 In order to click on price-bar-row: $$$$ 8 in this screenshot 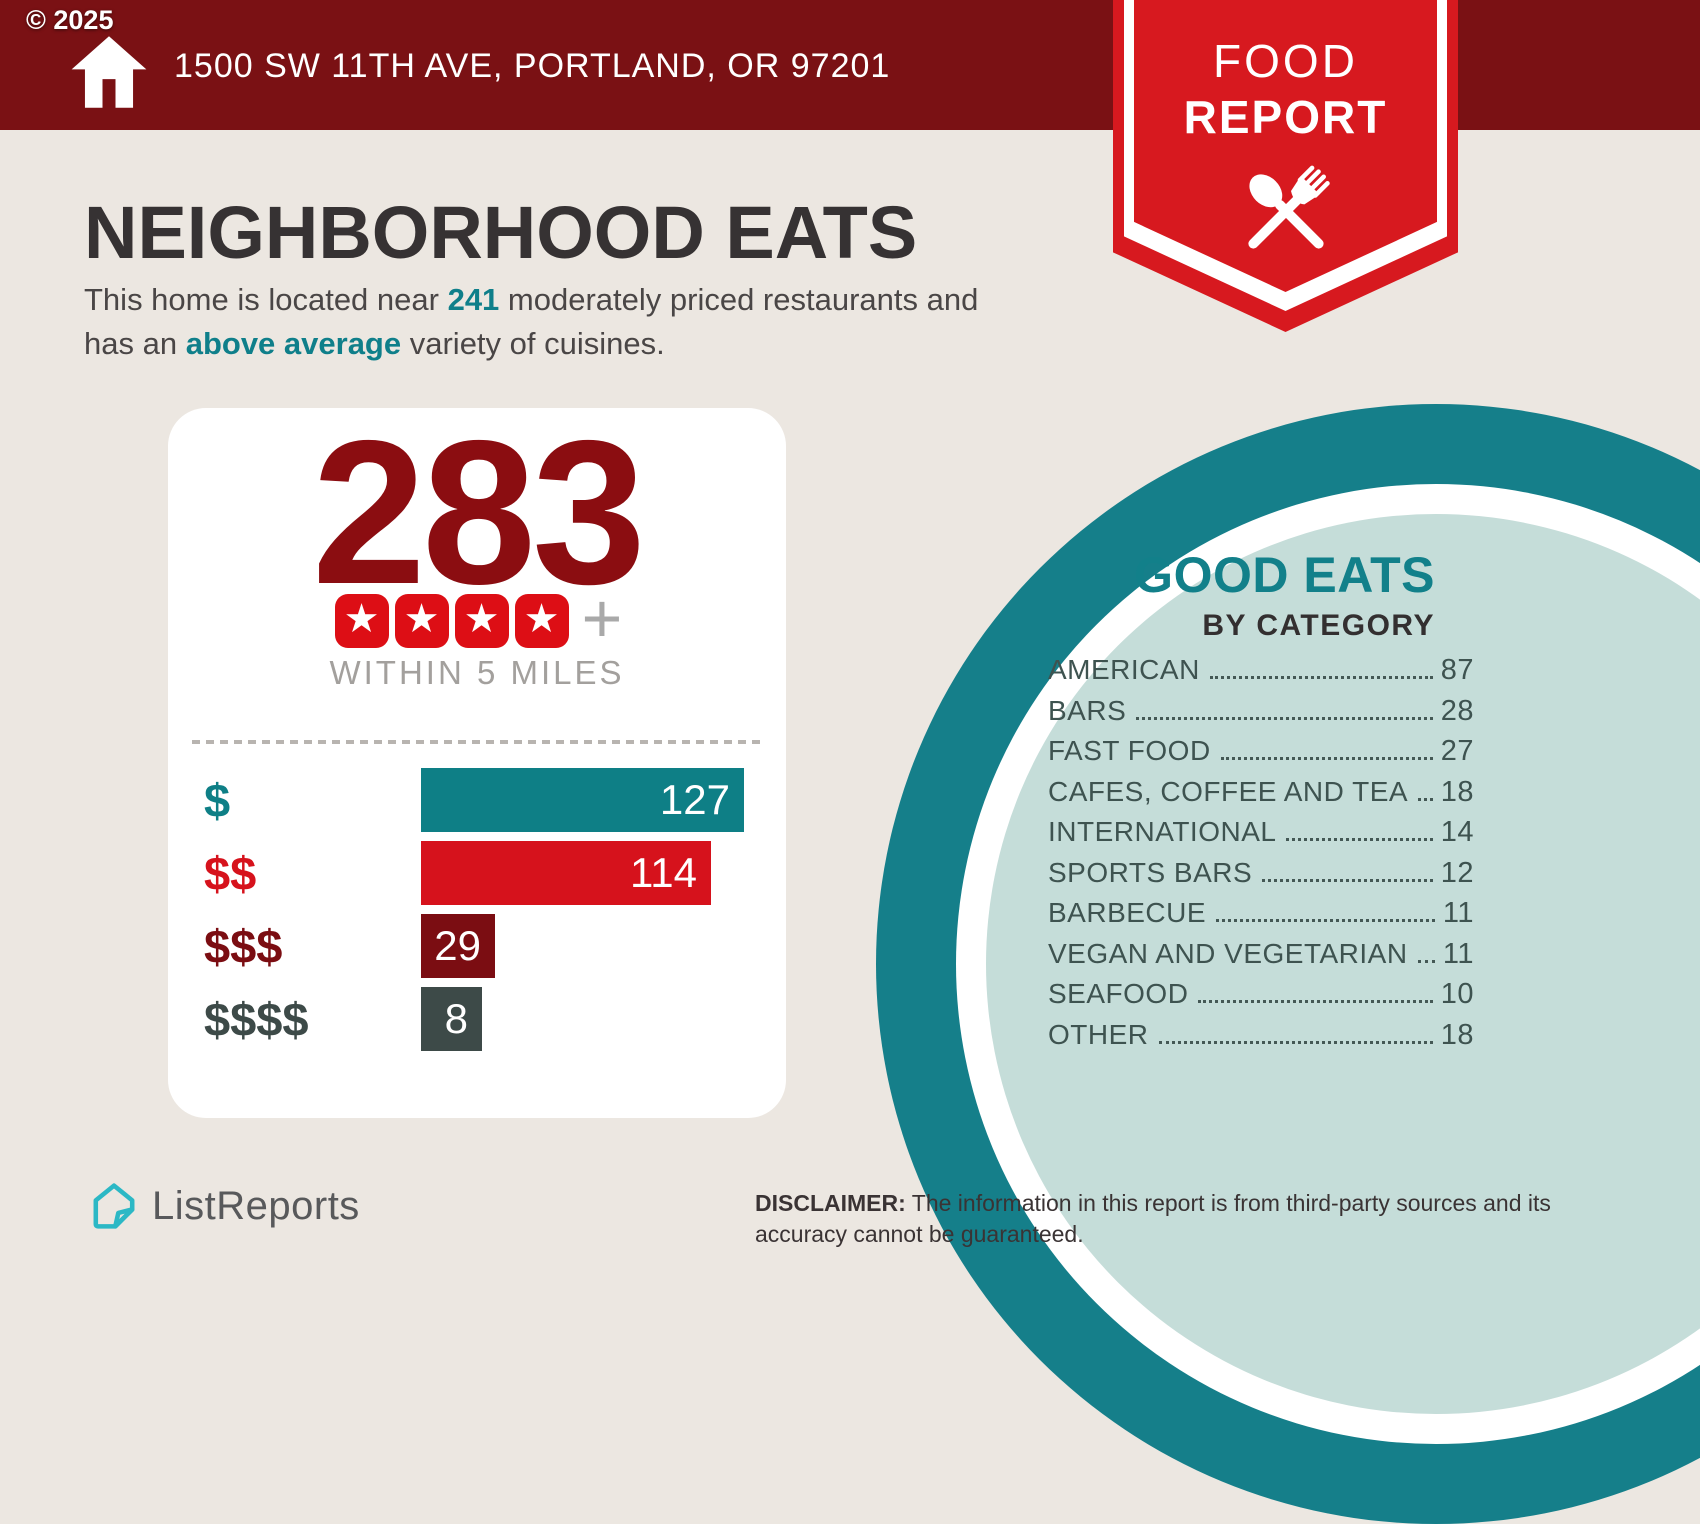, I will do `click(465, 1019)`.